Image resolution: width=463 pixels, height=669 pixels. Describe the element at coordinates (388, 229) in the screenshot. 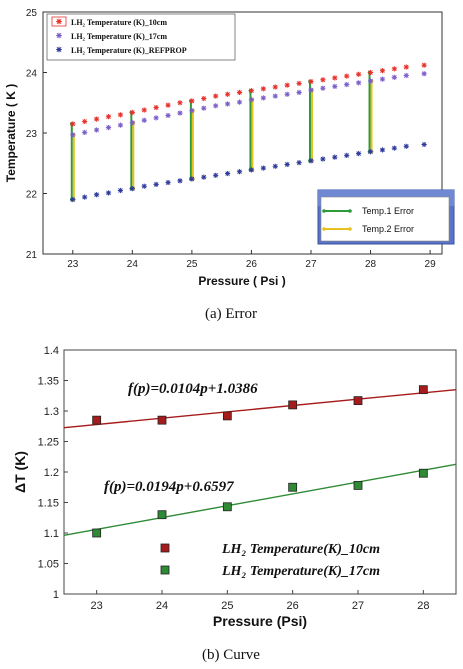

I see `error-legend-label: Temp.2 Error` at that location.